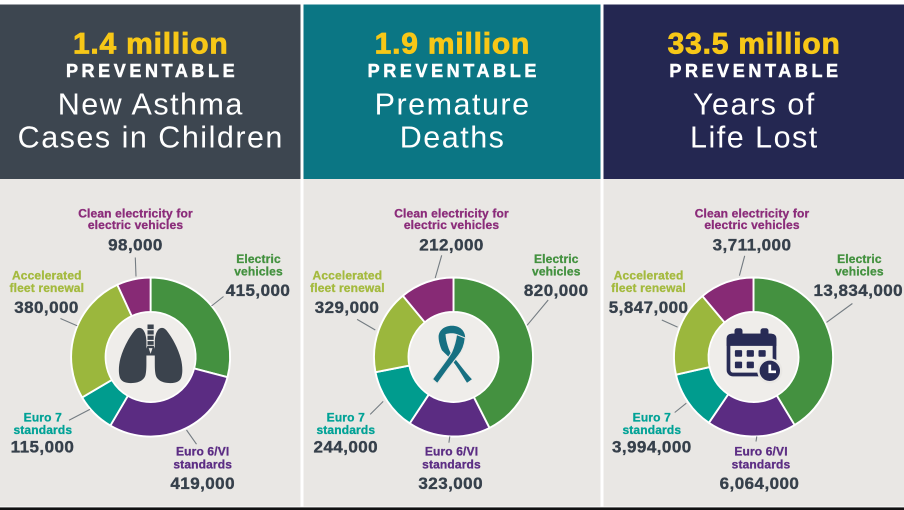 The image size is (904, 510). Describe the element at coordinates (451, 245) in the screenshot. I see `svg-text: 212,000` at that location.